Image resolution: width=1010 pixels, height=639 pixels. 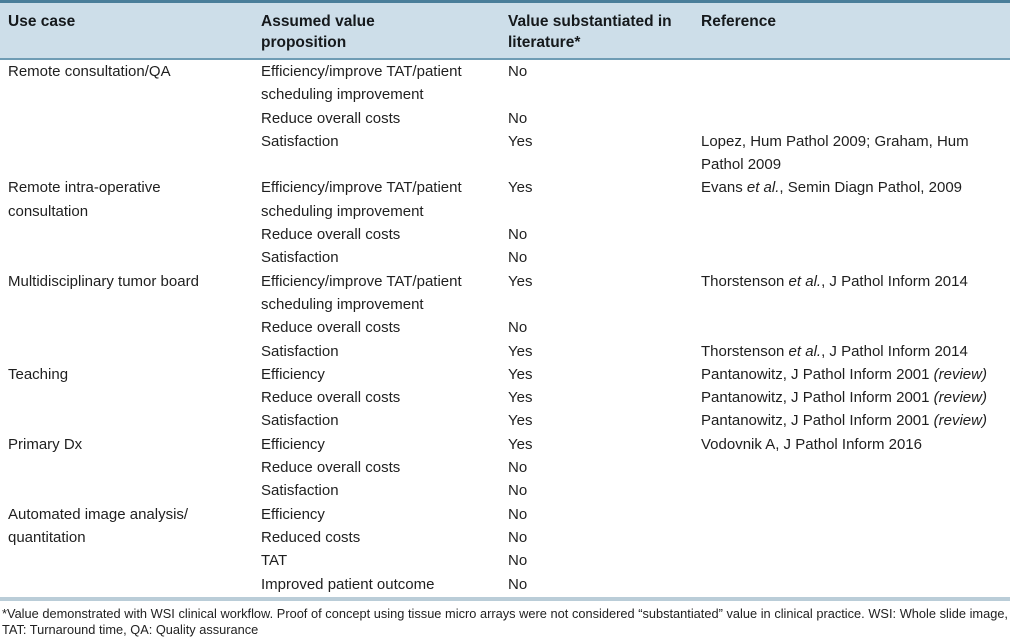 What do you see at coordinates (811, 444) in the screenshot?
I see `reference-segment: Vodovnik A, J Pathol Inform 2016` at bounding box center [811, 444].